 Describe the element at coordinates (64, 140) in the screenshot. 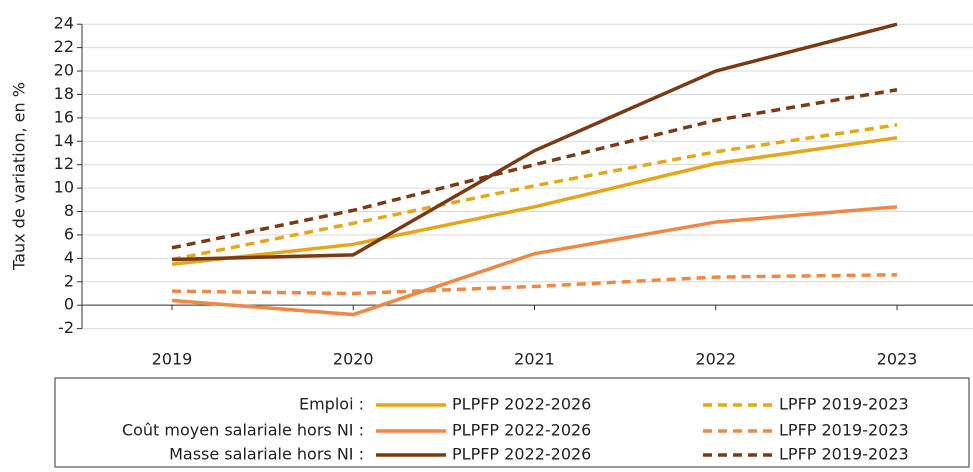

I see `y-tick-label: 14` at that location.